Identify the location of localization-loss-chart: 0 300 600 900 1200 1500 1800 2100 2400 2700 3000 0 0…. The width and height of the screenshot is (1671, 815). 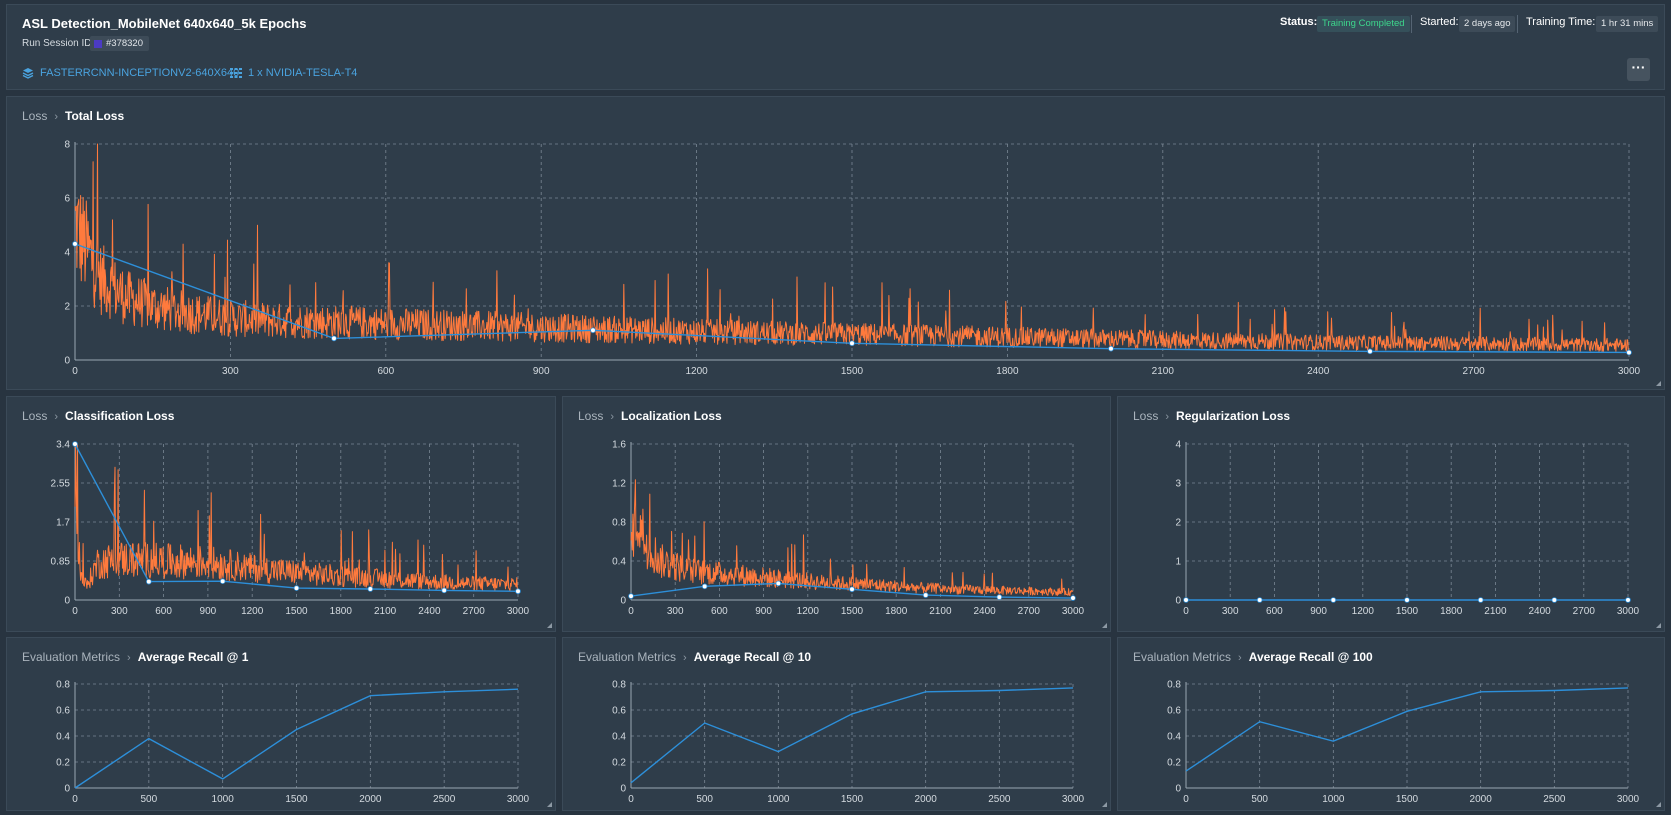
(837, 515).